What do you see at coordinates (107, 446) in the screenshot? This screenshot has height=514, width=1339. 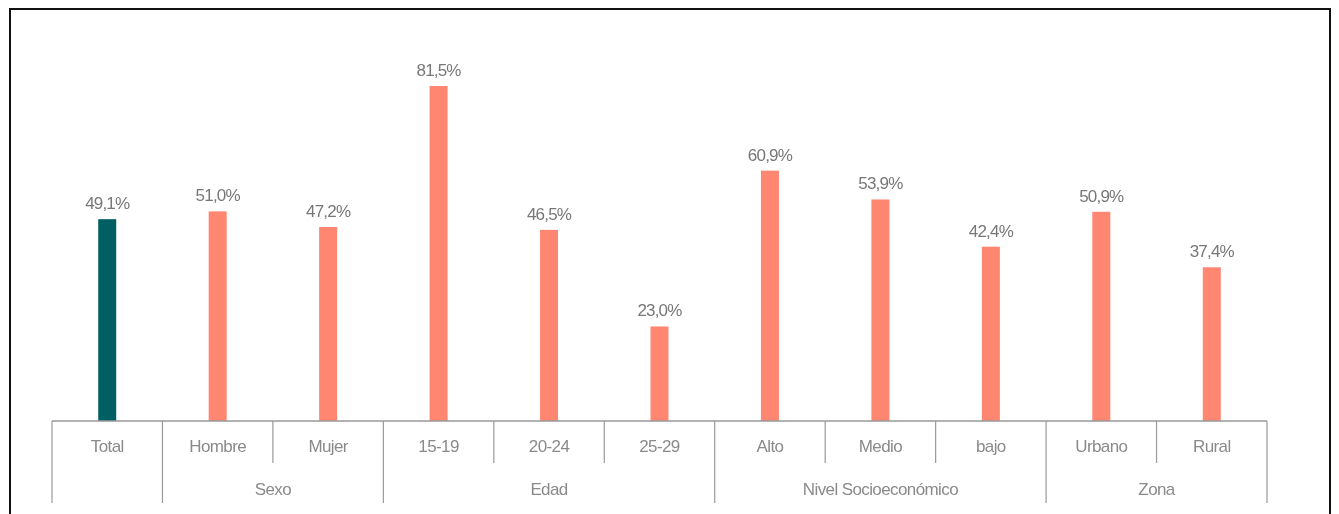 I see `x-tick-label: Total` at bounding box center [107, 446].